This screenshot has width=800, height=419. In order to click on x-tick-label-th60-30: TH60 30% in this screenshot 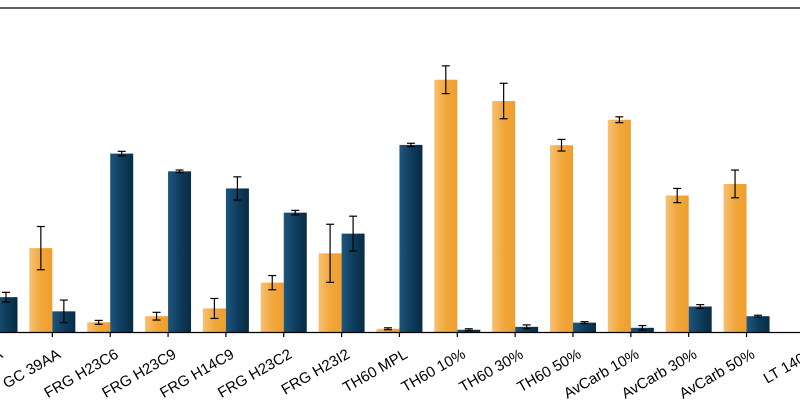, I will do `click(491, 371)`.